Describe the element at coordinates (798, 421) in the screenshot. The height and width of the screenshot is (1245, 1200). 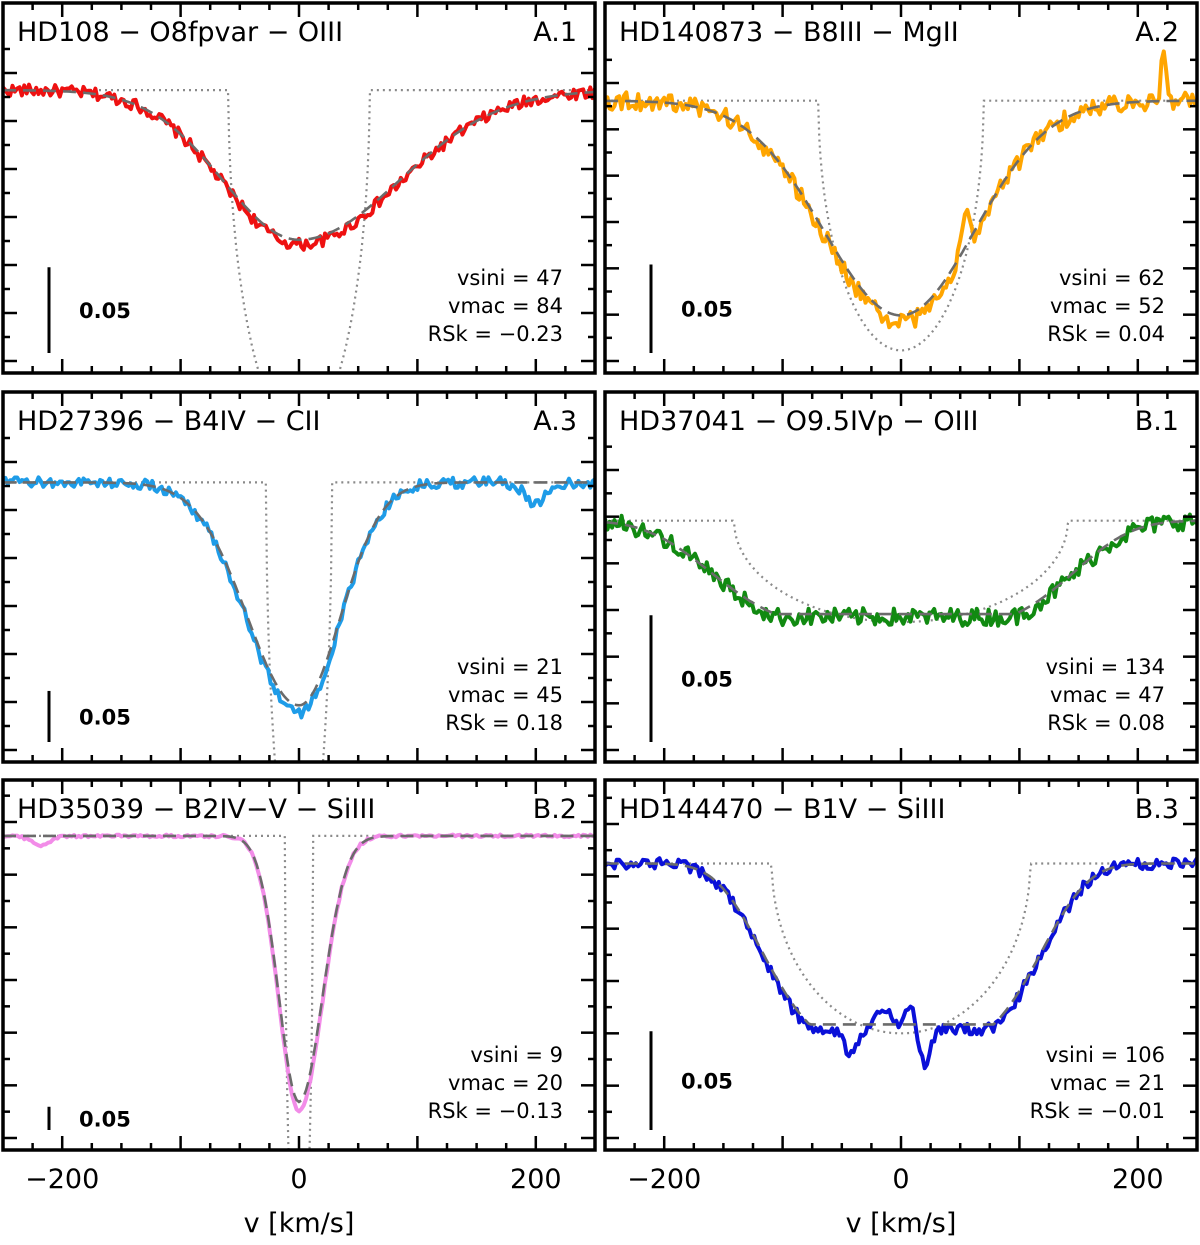
I see `panel-title: HD37041 − O9.5IVp − OIII` at that location.